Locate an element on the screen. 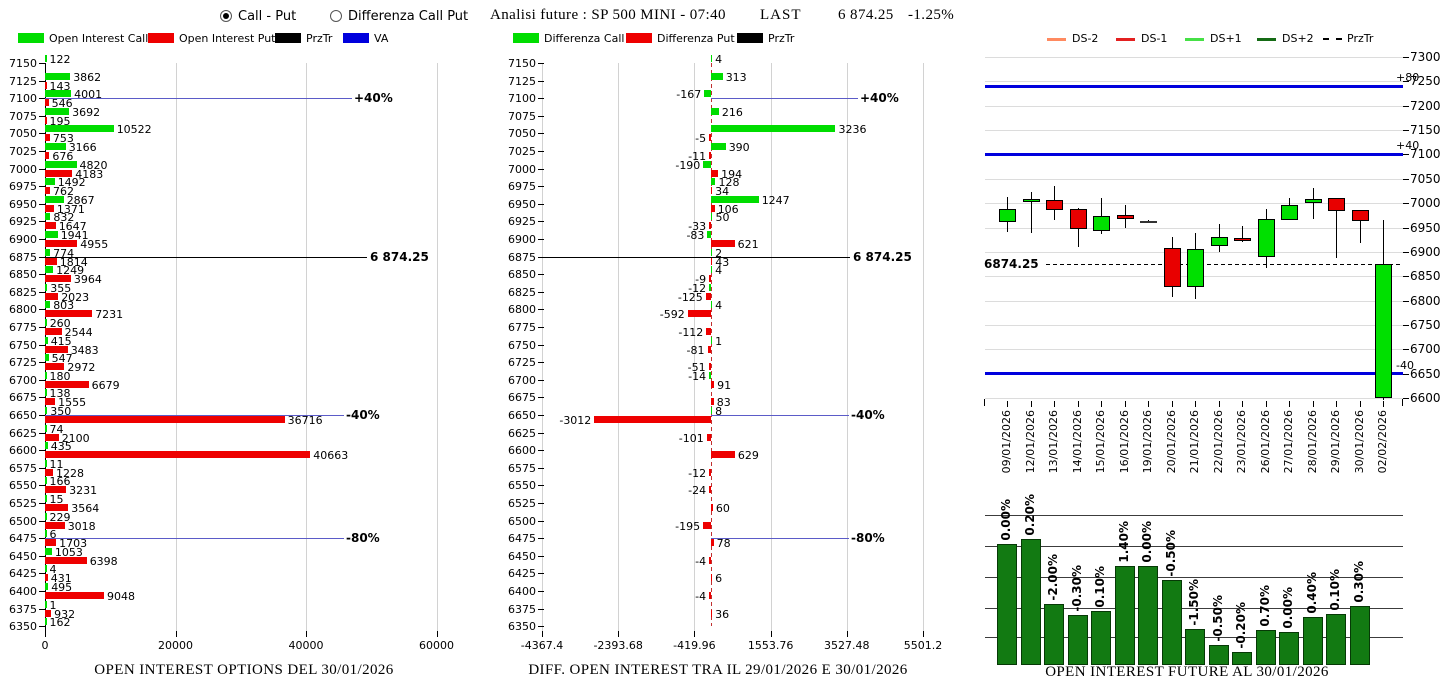 The image size is (1441, 691). call-bar-value: 138 is located at coordinates (60, 394).